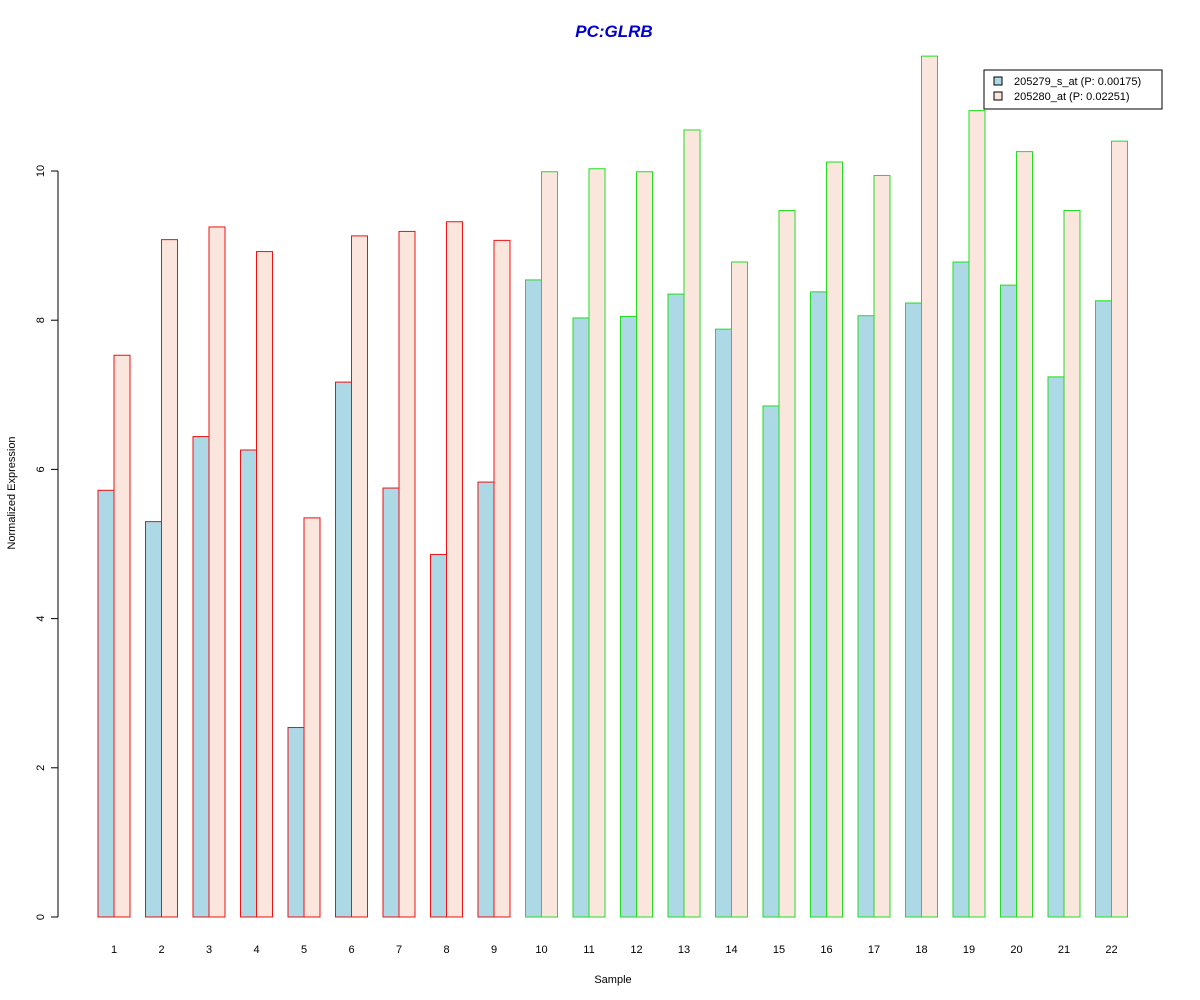  Describe the element at coordinates (921, 950) in the screenshot. I see `x-tick-label: 18` at that location.